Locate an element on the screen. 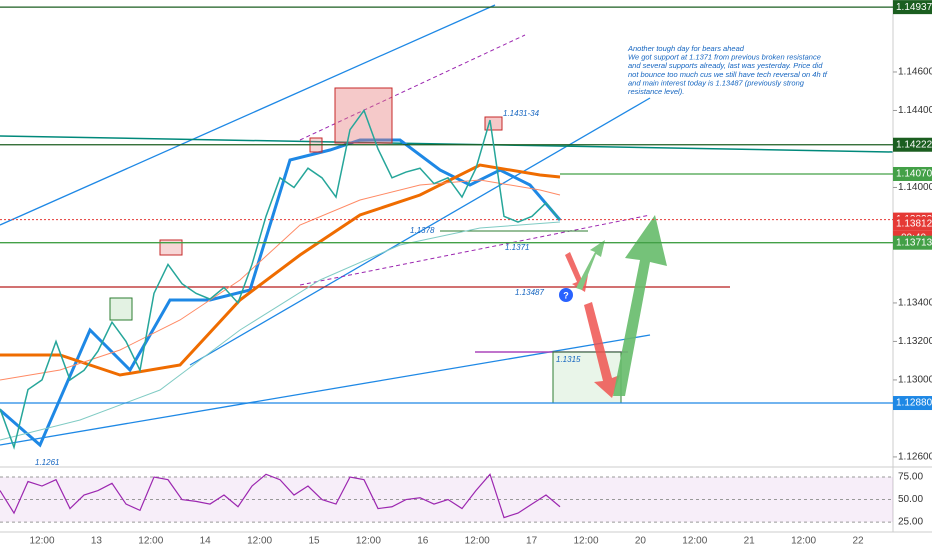 The height and width of the screenshot is (550, 932). annotation: 1.1261 is located at coordinates (47, 462).